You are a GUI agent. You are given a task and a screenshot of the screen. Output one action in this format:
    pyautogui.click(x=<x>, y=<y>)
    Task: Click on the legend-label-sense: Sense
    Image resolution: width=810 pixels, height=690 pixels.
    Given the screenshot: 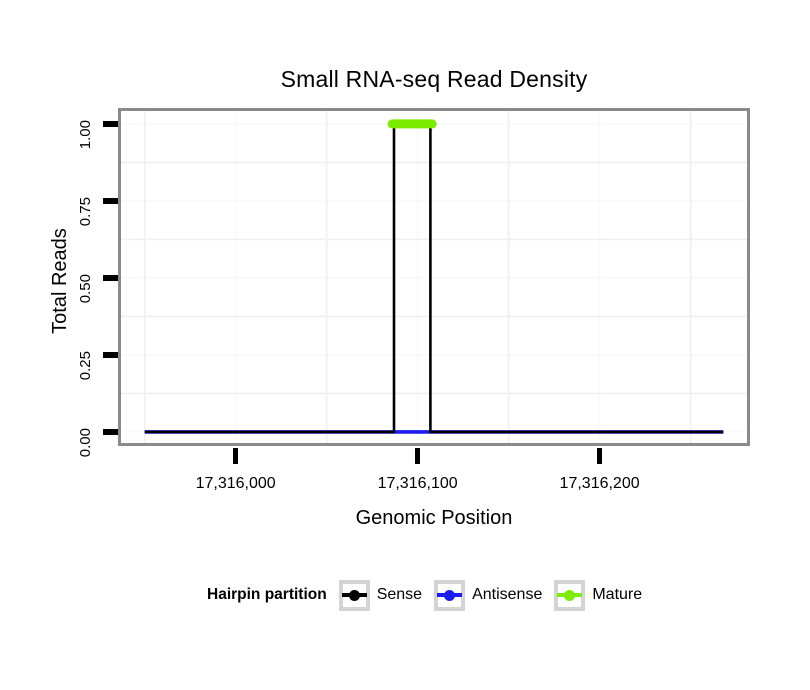 What is the action you would take?
    pyautogui.click(x=399, y=594)
    